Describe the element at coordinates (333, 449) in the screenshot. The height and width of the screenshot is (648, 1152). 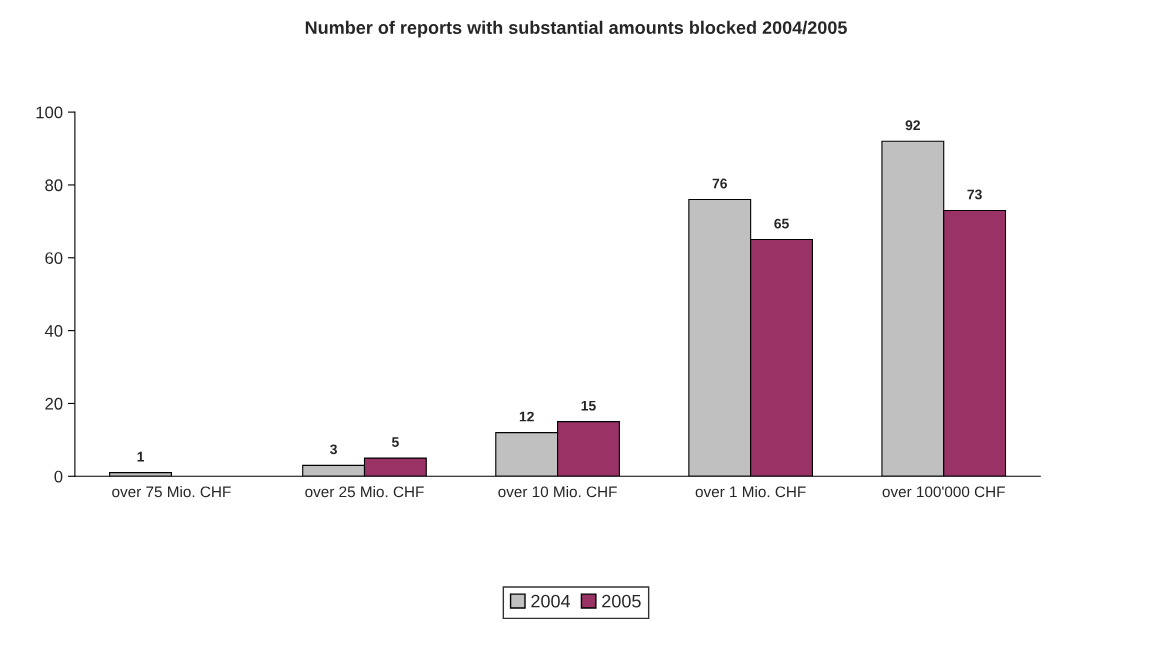
I see `data-label: 3` at that location.